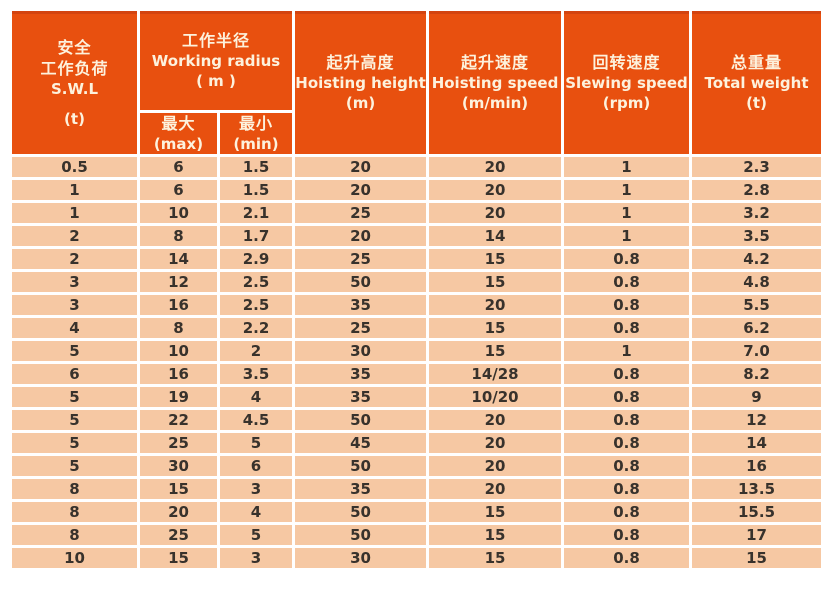 The width and height of the screenshot is (830, 594). What do you see at coordinates (74, 118) in the screenshot?
I see `swl-unit: (t)` at bounding box center [74, 118].